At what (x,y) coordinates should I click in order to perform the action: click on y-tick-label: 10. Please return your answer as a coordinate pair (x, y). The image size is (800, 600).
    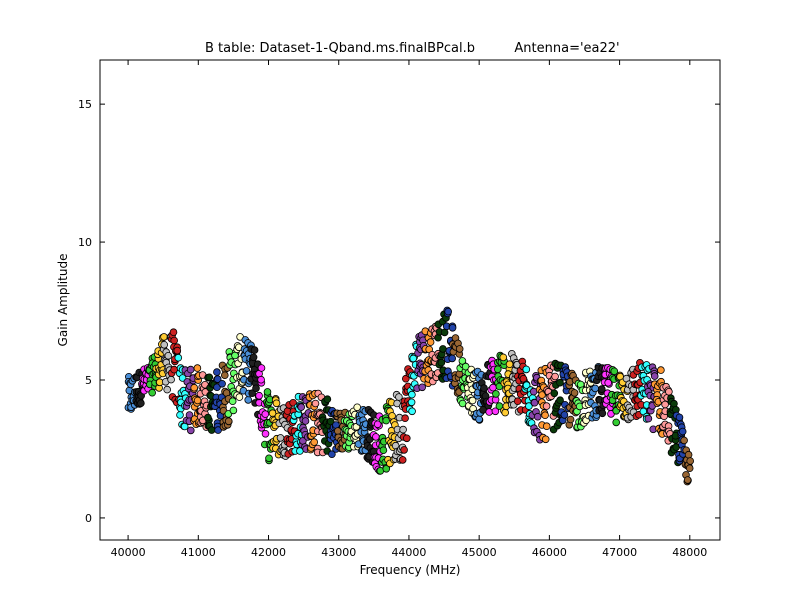
    Looking at the image, I should click on (85, 242).